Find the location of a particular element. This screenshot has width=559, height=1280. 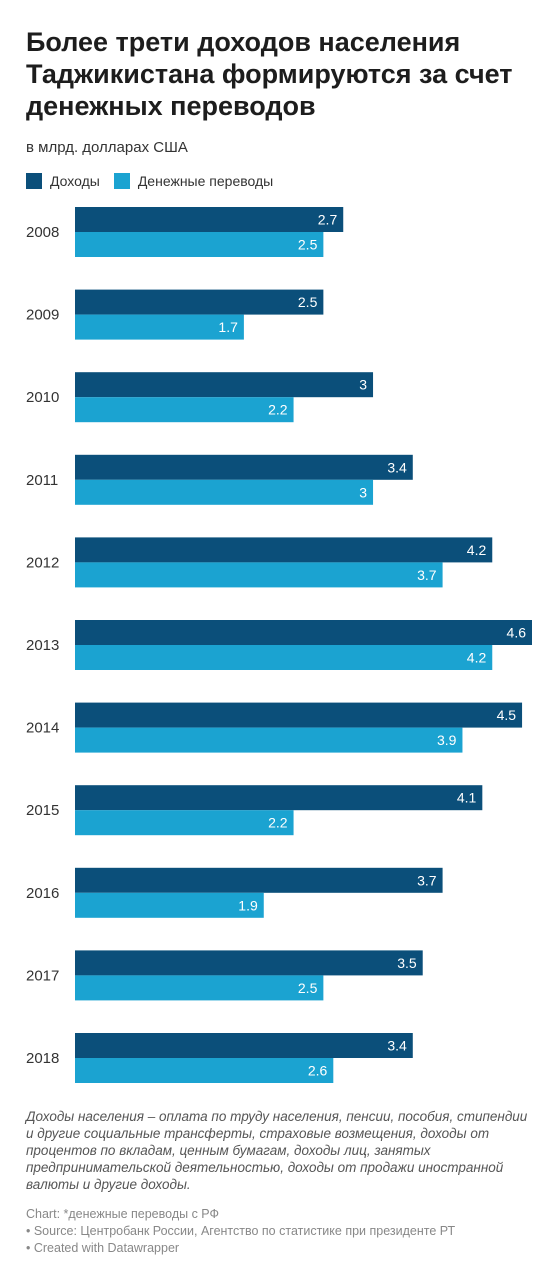

year-label-2012: 2012 is located at coordinates (42, 562).